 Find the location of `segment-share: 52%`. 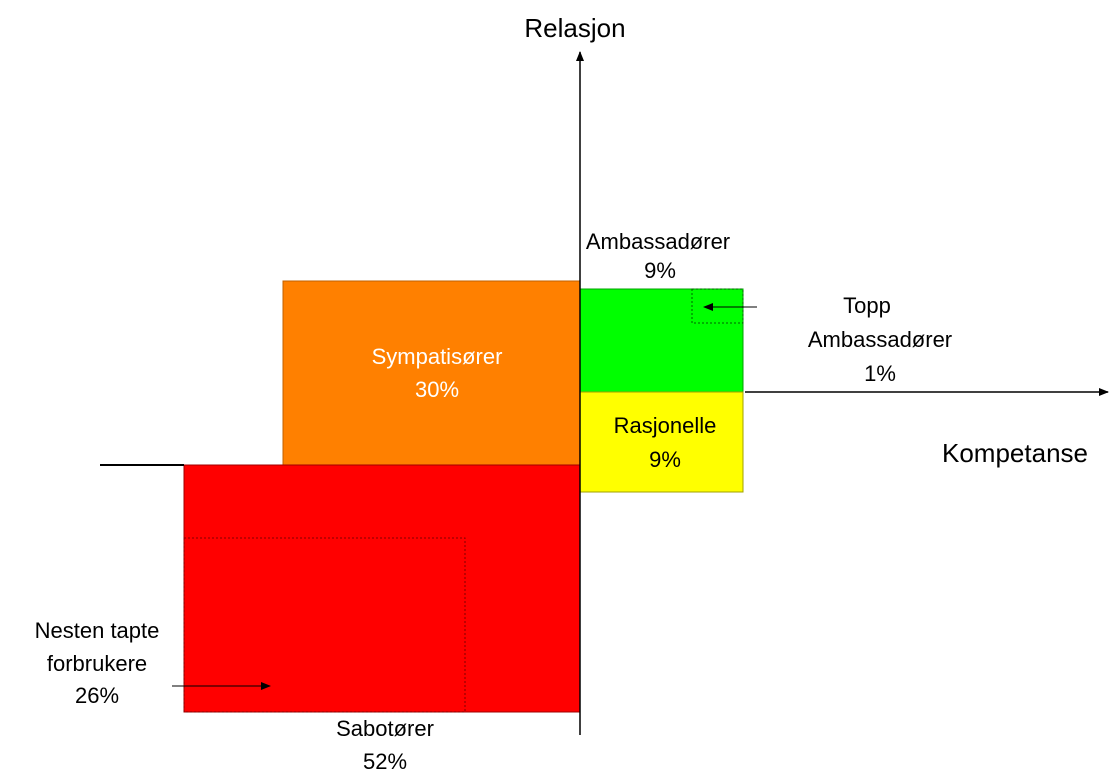

segment-share: 52% is located at coordinates (385, 761).